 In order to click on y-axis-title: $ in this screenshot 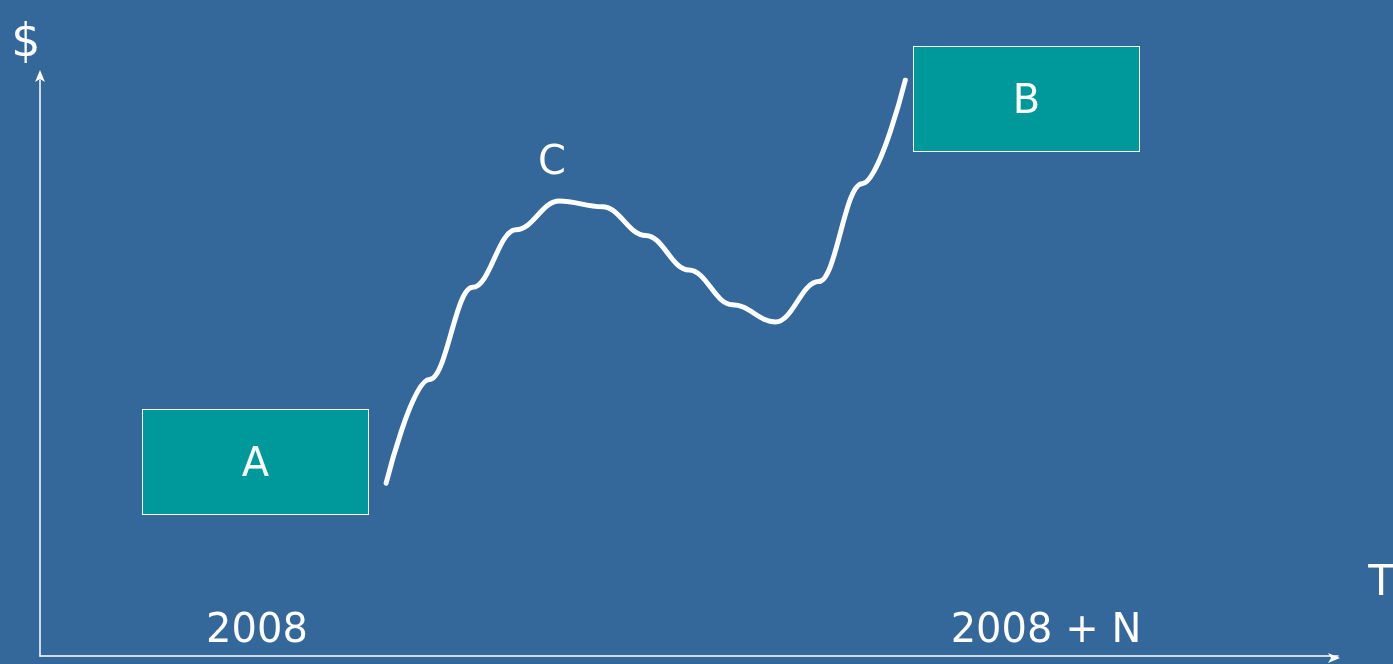, I will do `click(26, 40)`.